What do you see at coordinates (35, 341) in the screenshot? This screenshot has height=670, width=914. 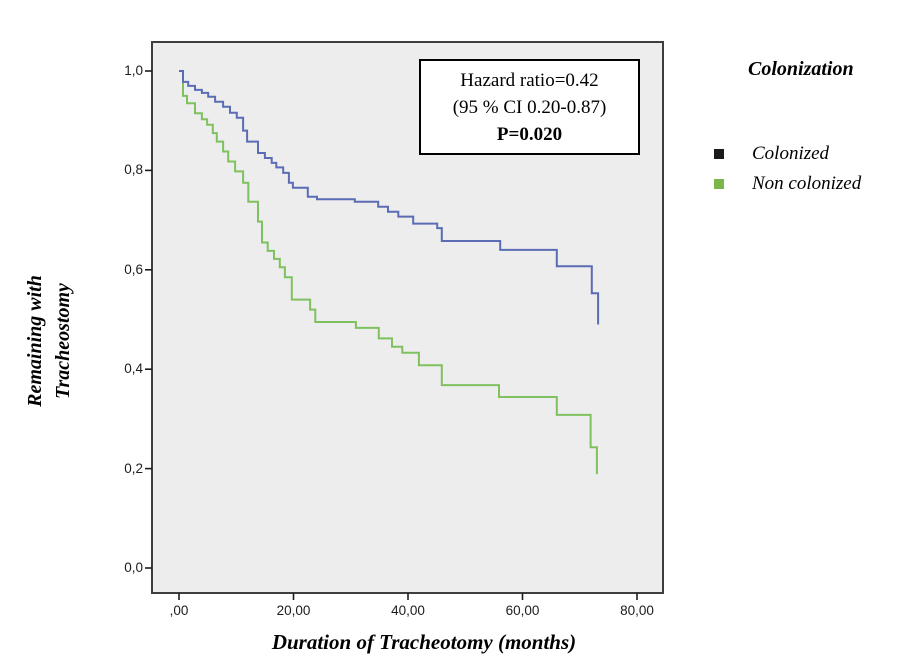 I see `y-axis-label-line1: Remaining with` at bounding box center [35, 341].